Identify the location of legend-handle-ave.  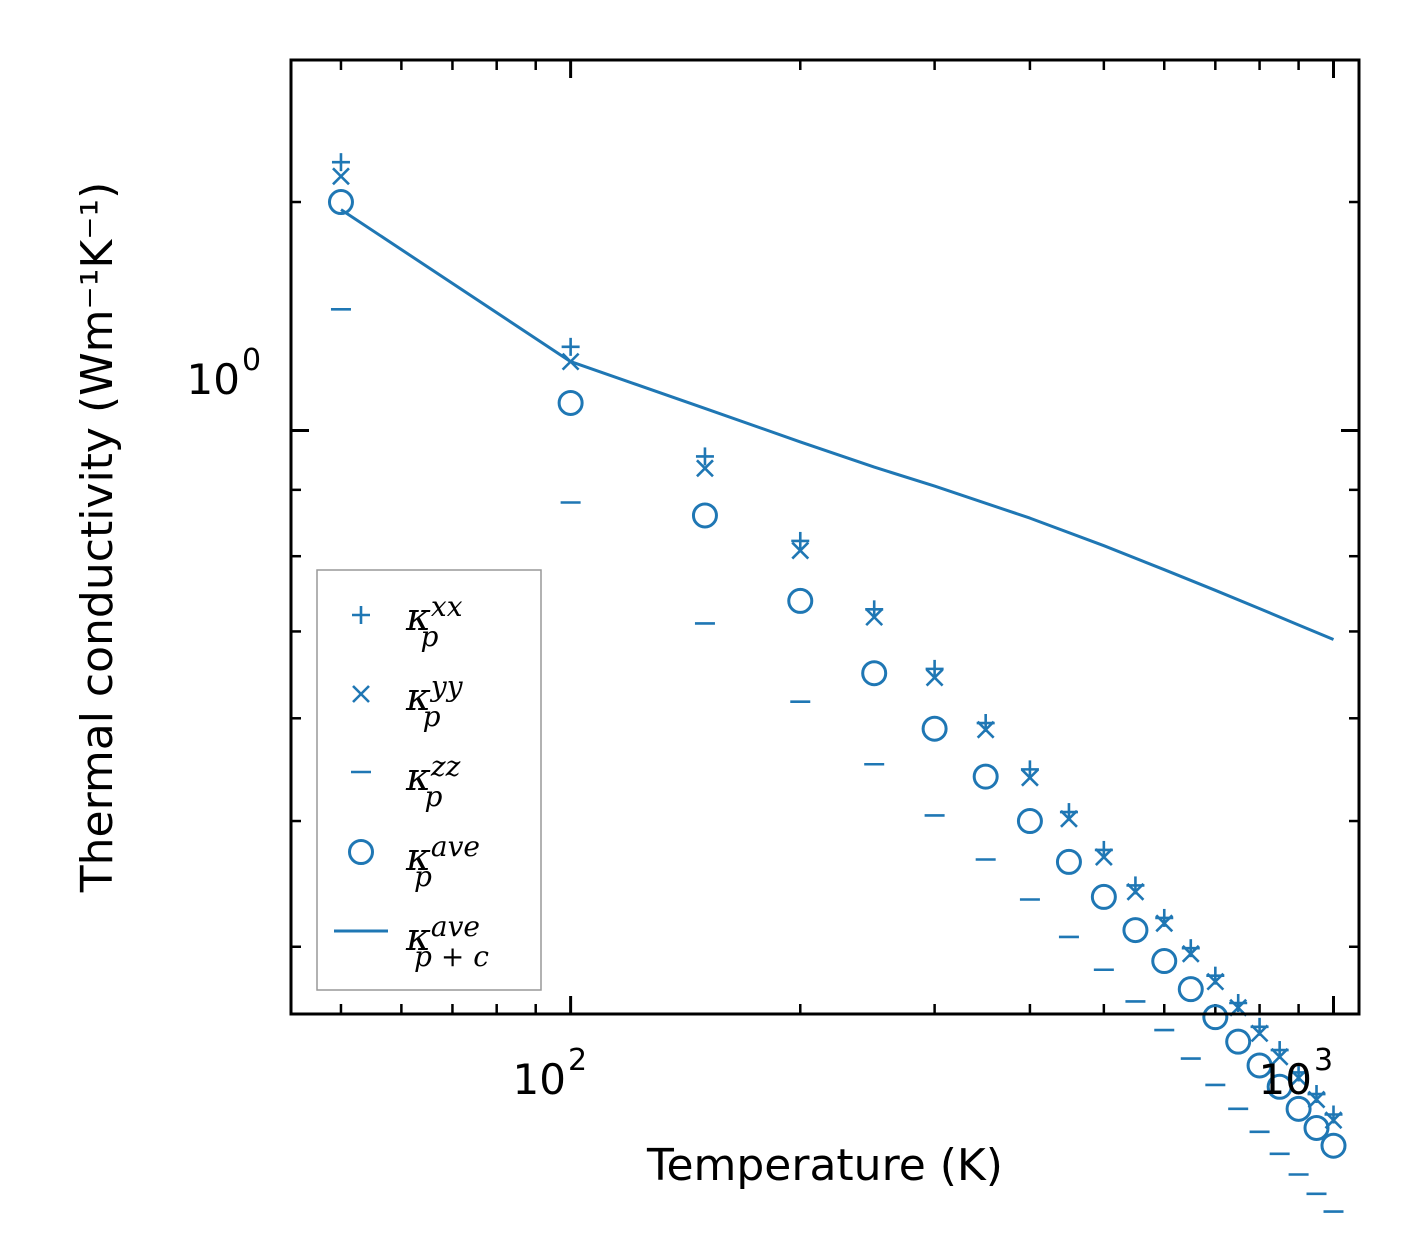
(361, 852).